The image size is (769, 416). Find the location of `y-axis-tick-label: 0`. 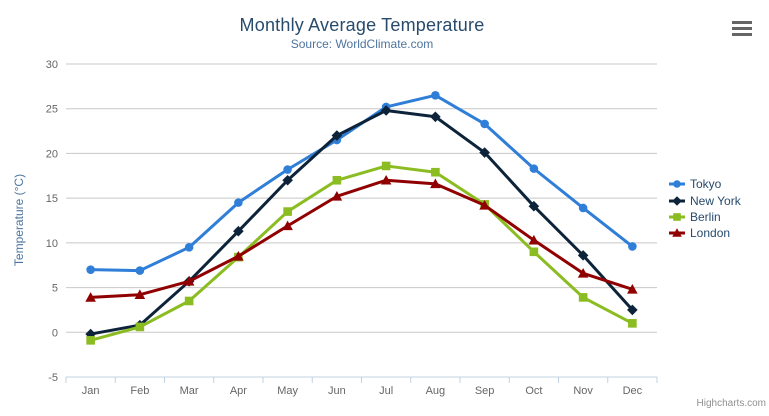

y-axis-tick-label: 0 is located at coordinates (55, 333).